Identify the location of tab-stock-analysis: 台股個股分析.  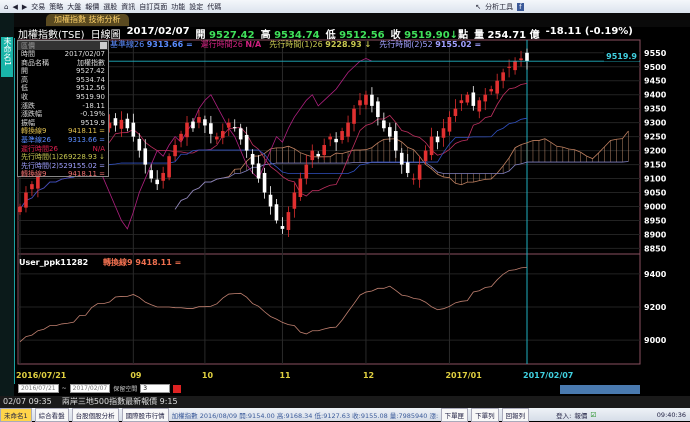
(95, 414).